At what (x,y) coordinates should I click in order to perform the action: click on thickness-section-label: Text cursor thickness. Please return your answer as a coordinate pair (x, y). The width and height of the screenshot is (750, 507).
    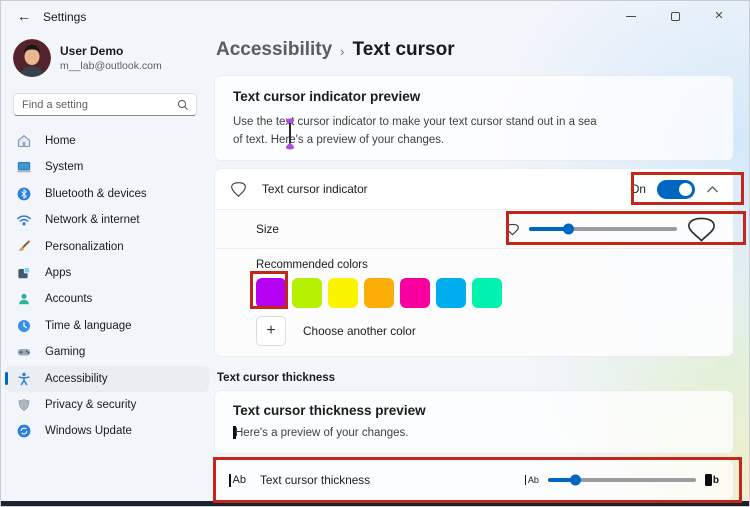
    Looking at the image, I should click on (276, 378).